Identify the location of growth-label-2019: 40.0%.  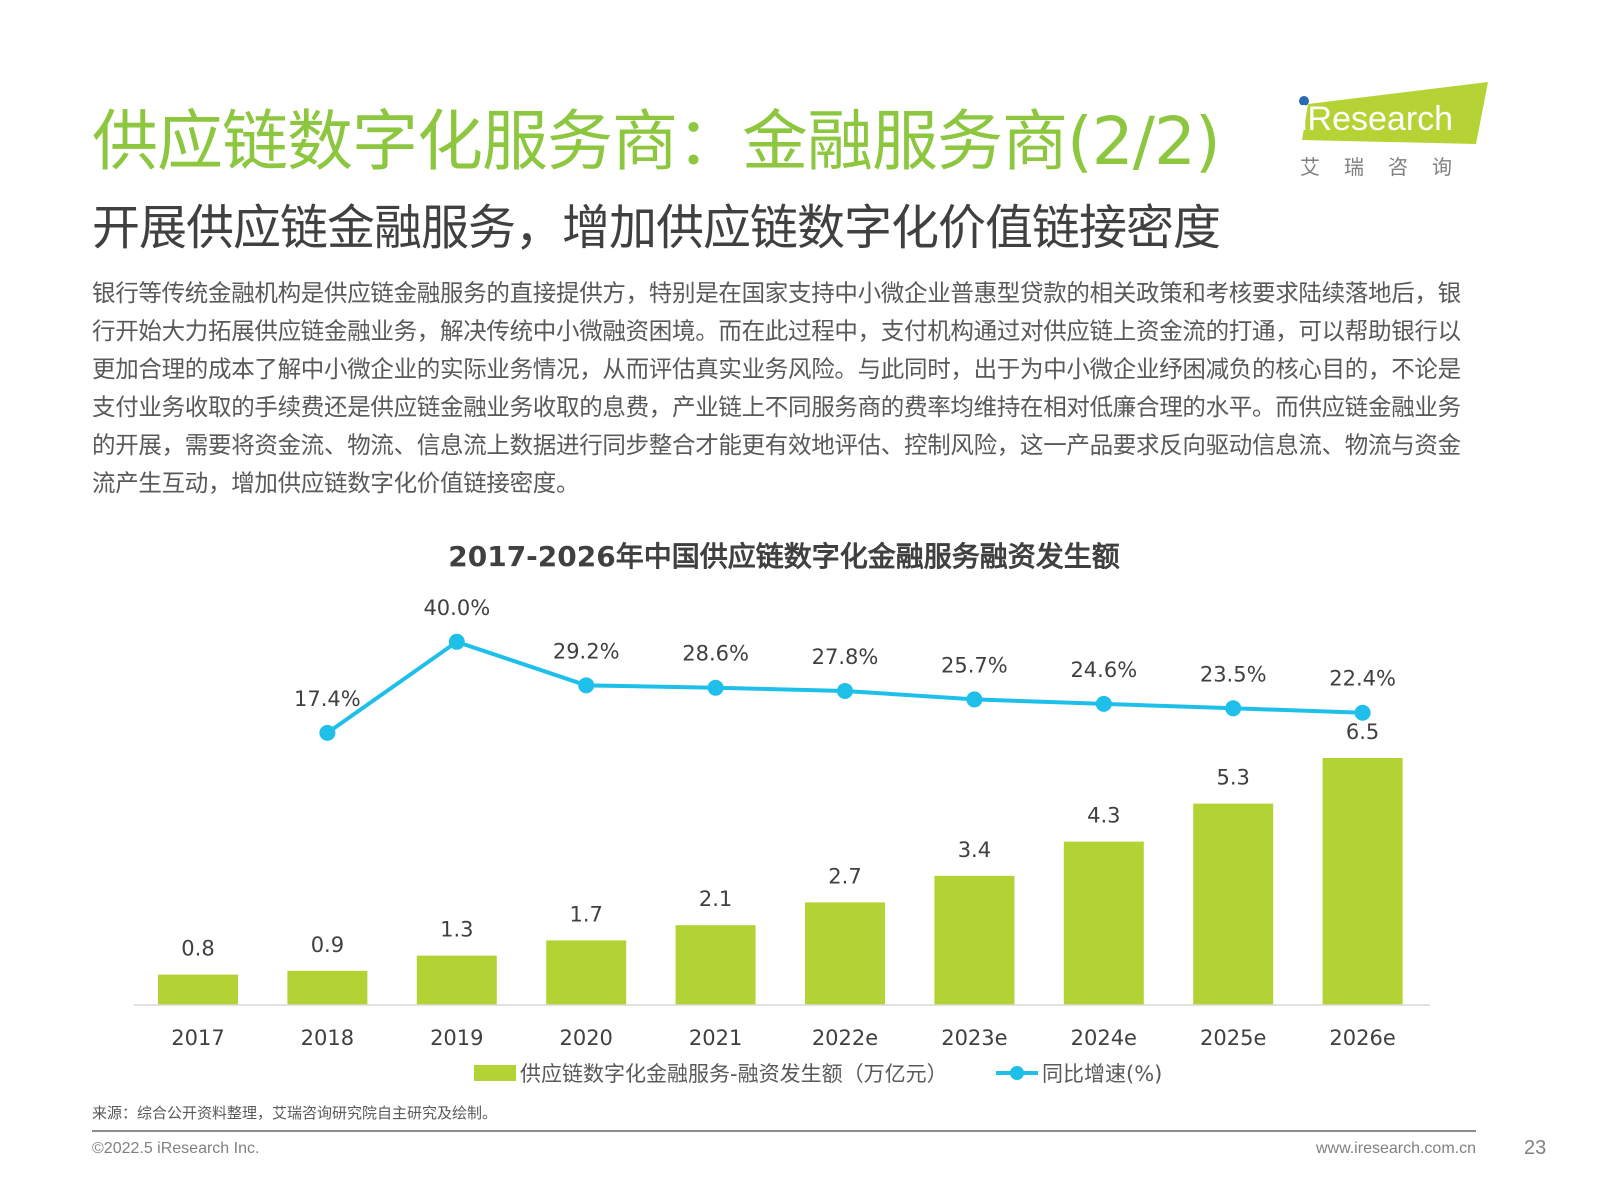
(456, 608).